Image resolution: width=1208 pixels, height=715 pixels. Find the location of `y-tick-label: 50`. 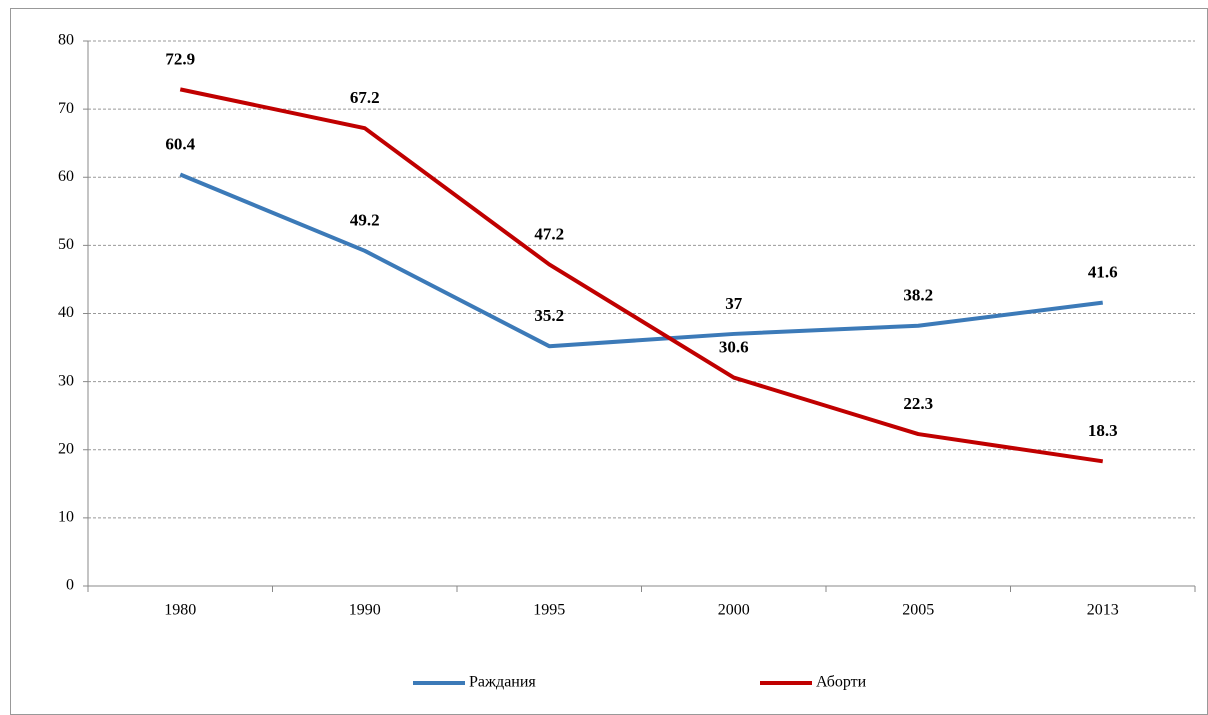

y-tick-label: 50 is located at coordinates (66, 244).